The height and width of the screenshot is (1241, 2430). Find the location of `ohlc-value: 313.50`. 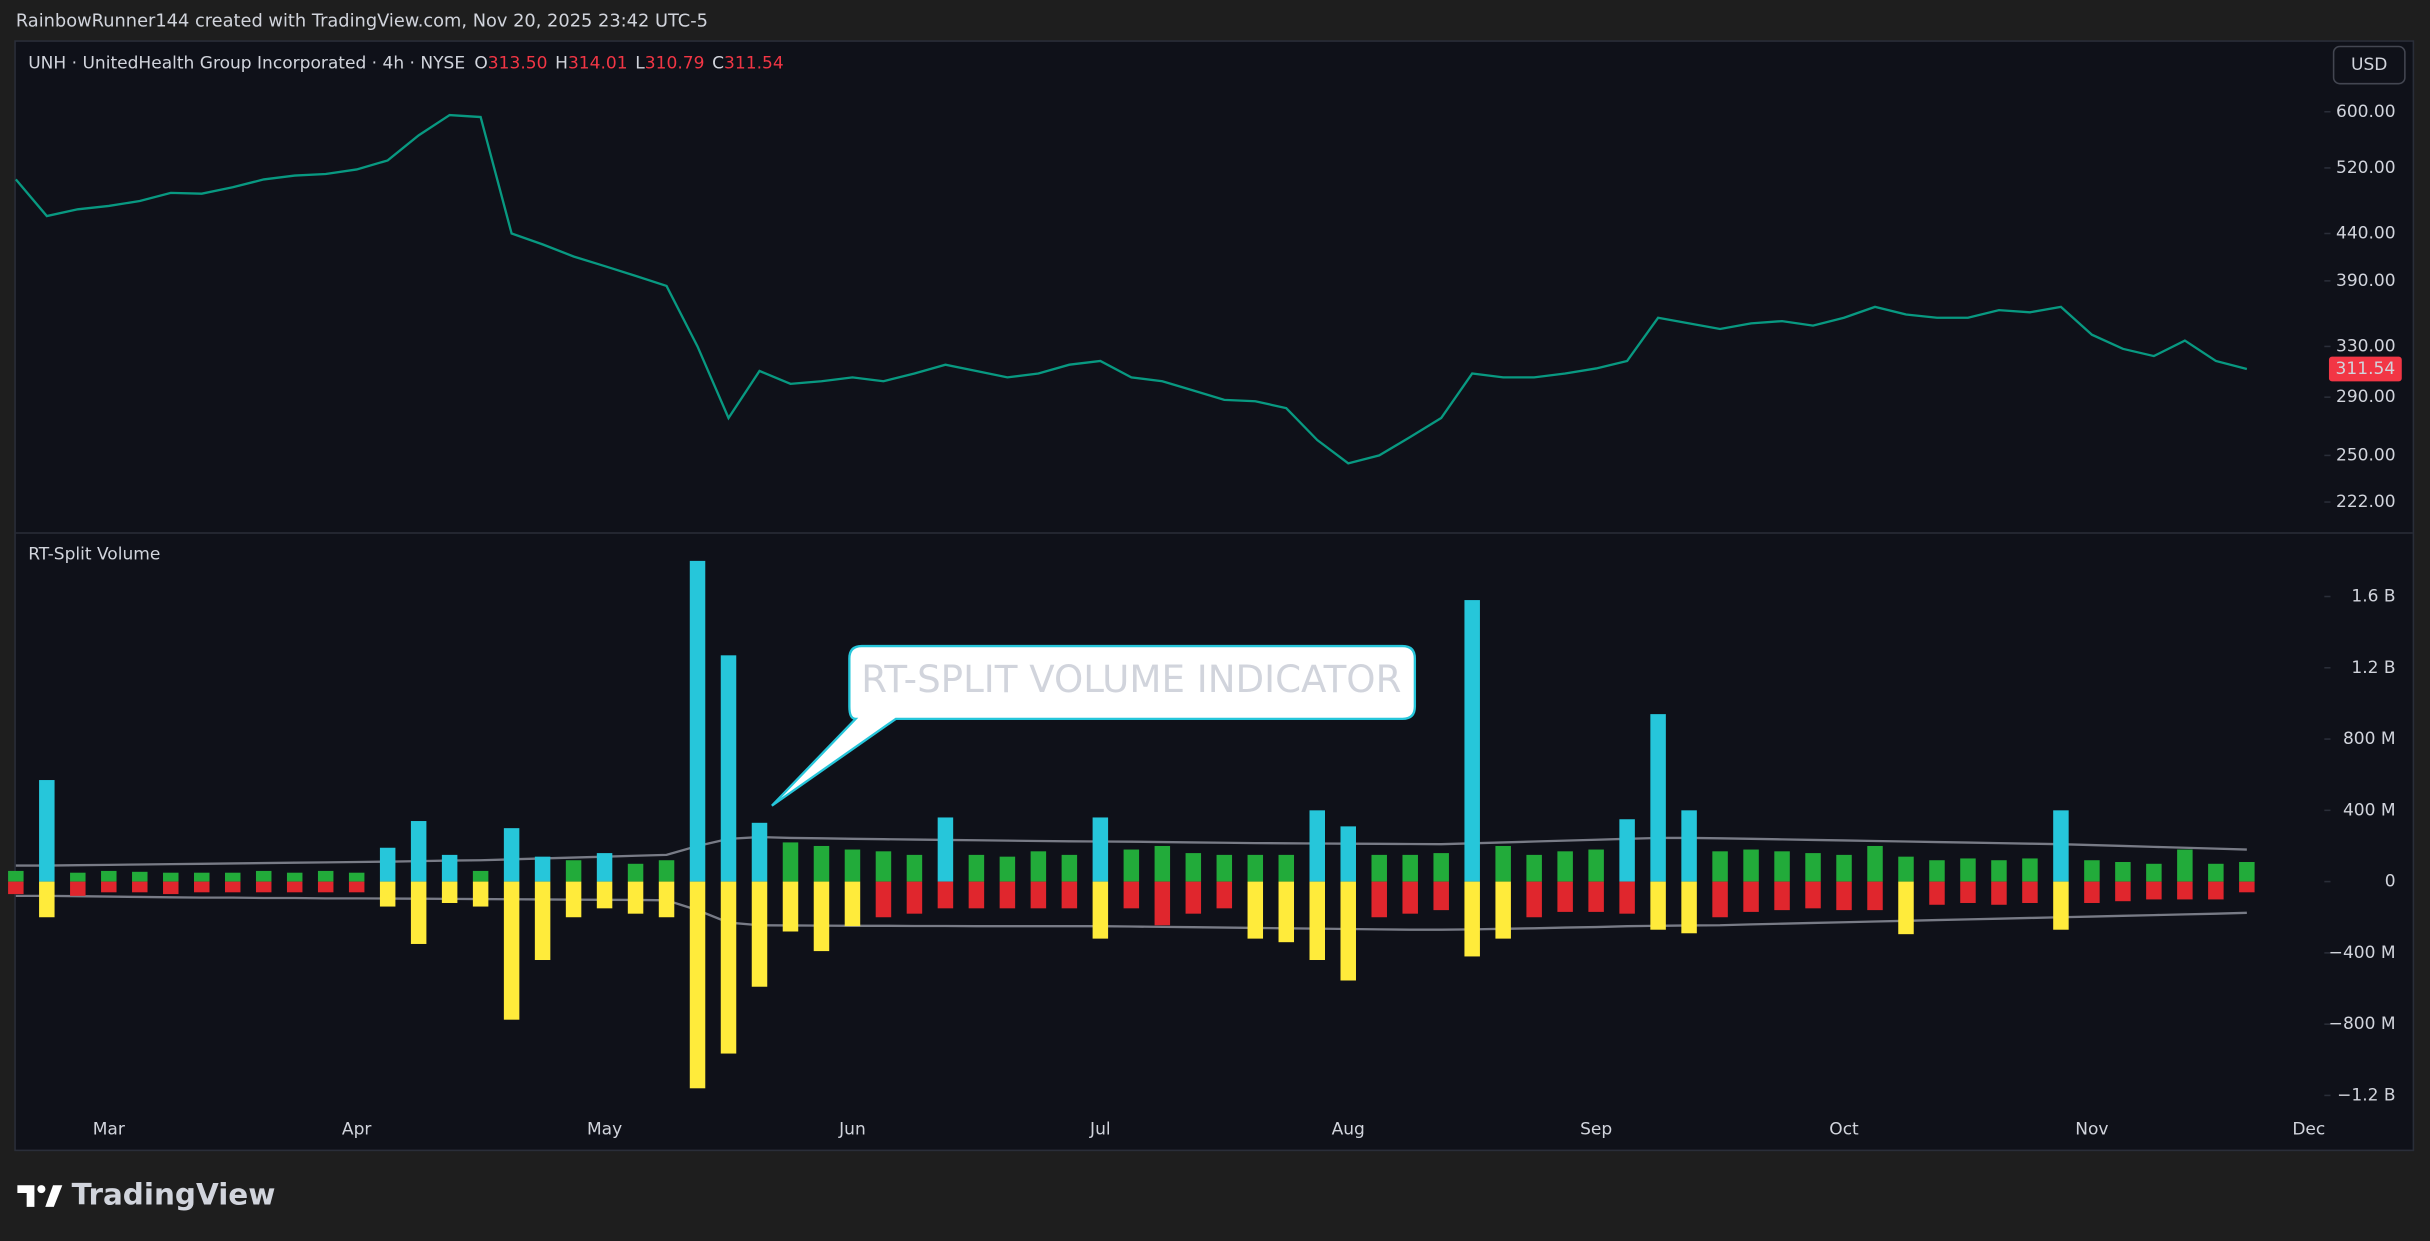

ohlc-value: 313.50 is located at coordinates (518, 64).